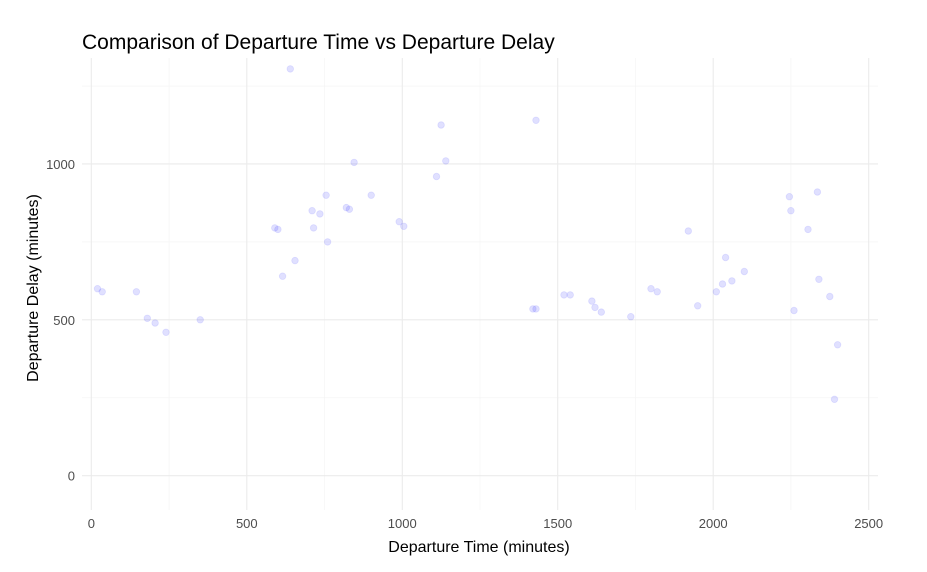 The width and height of the screenshot is (927, 572). I want to click on x-tick-label: 2500, so click(868, 523).